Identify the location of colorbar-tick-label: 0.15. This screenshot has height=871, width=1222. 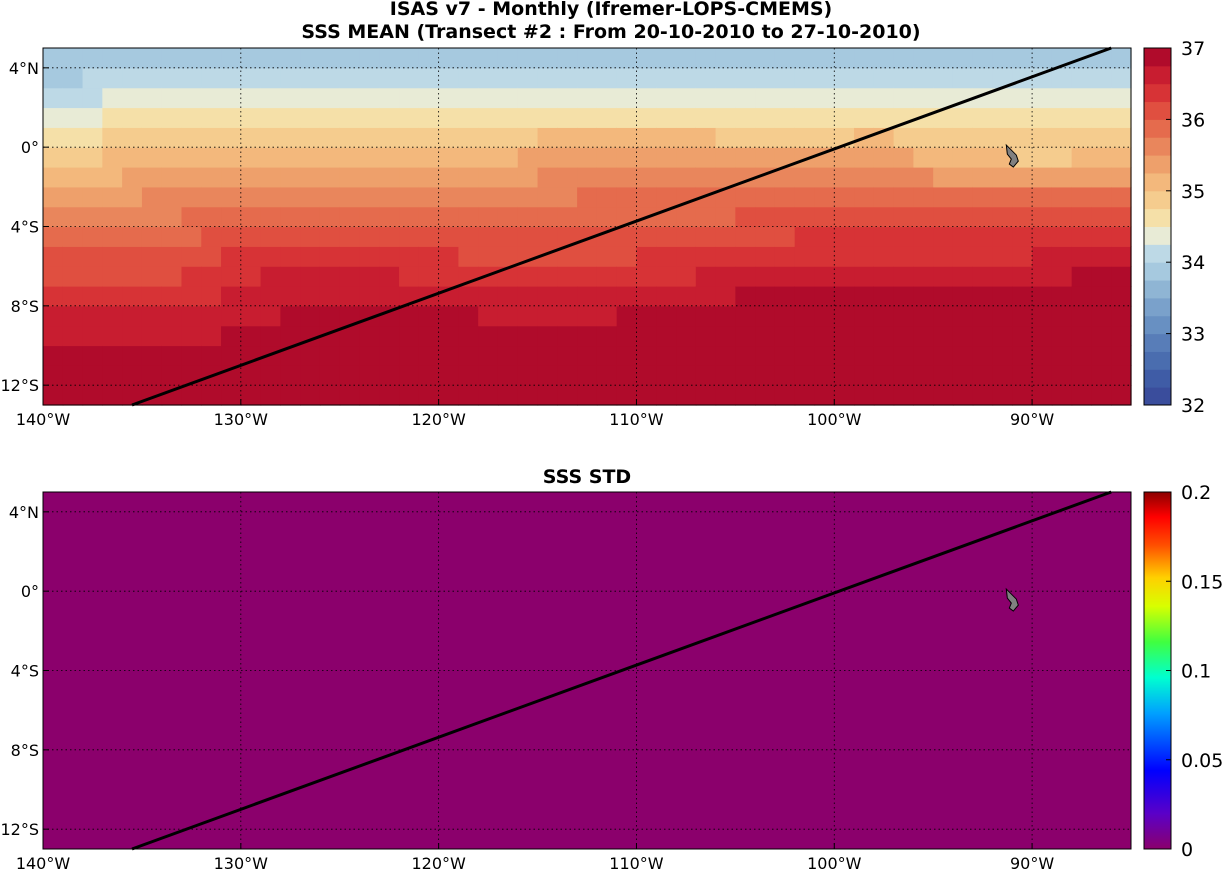
(1201, 582).